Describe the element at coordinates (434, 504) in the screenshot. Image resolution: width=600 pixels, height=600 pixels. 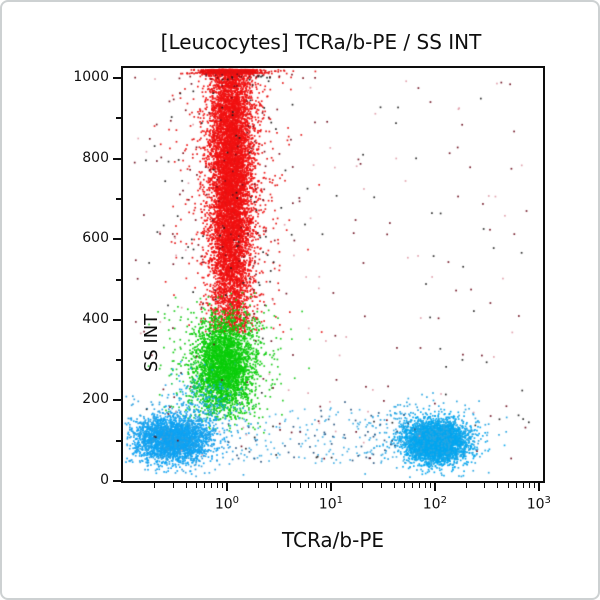
I see `x-tick-label: 10²` at that location.